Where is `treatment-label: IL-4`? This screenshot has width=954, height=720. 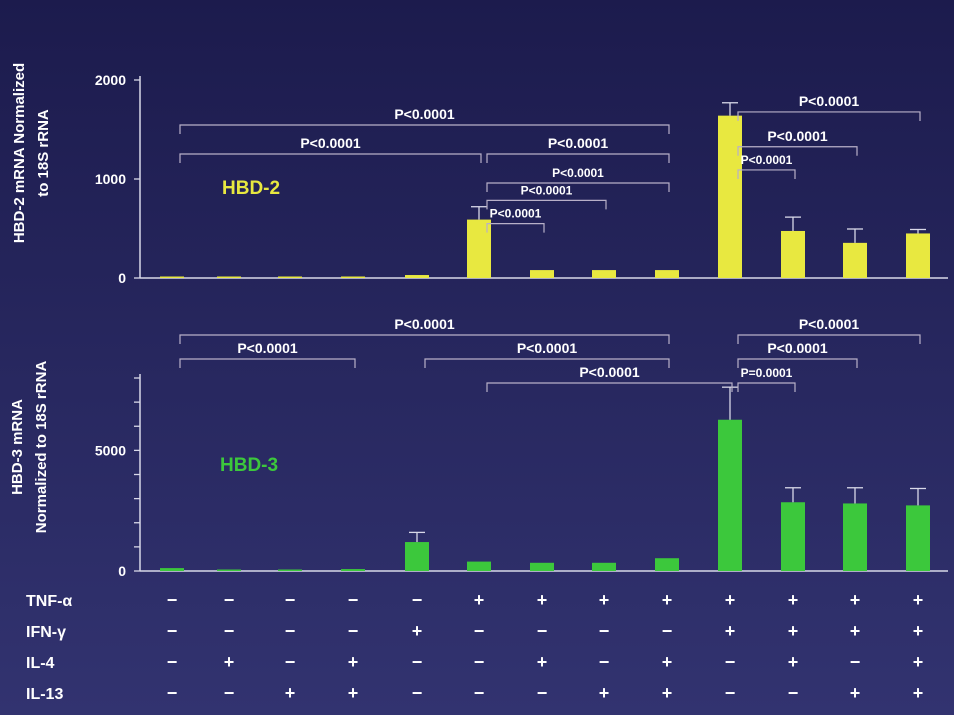
treatment-label: IL-4 is located at coordinates (40, 663).